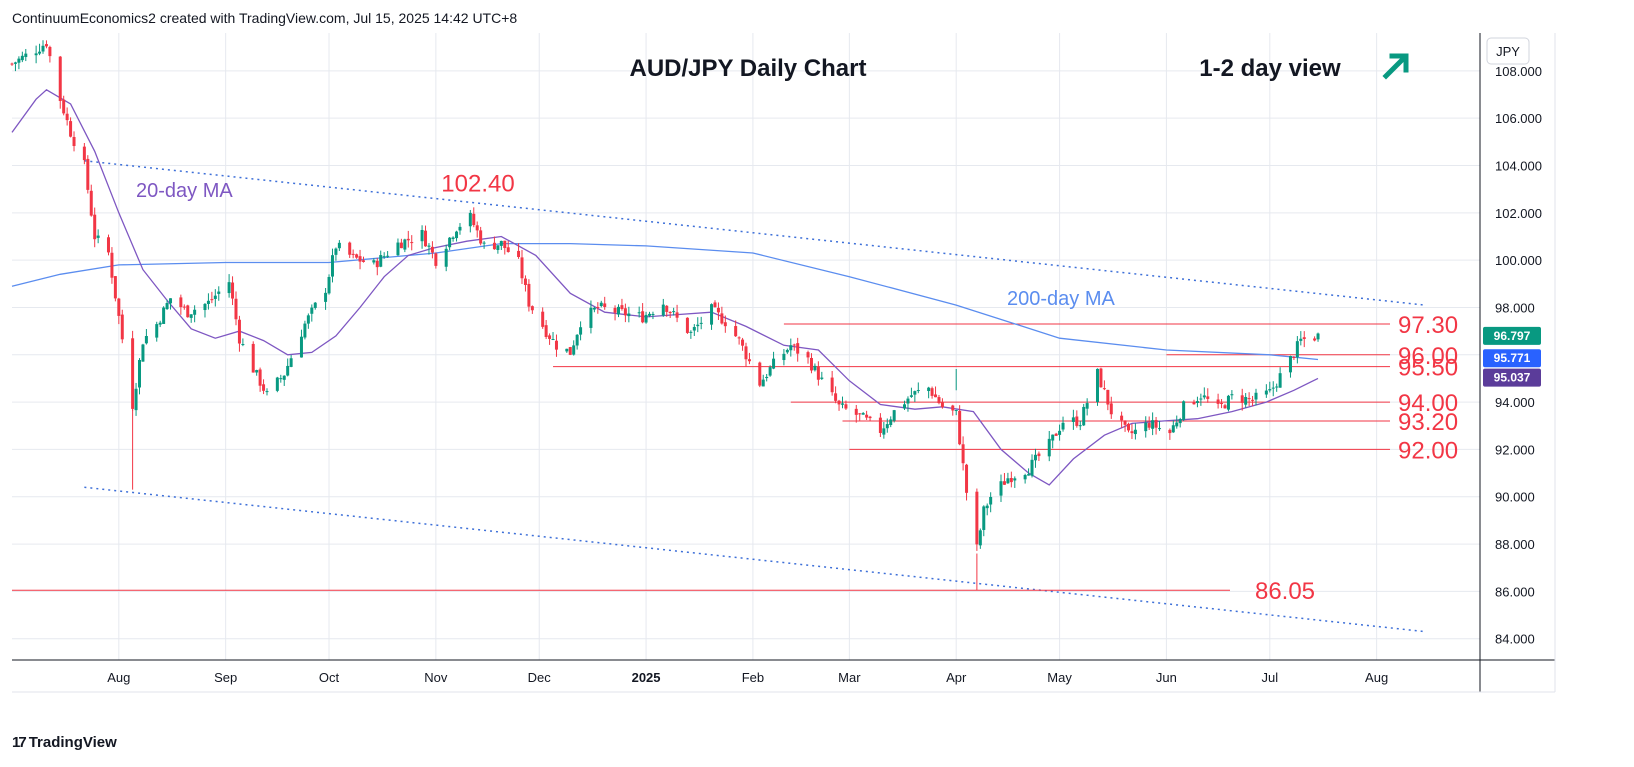  What do you see at coordinates (1515, 307) in the screenshot?
I see `y-tick-label: 98.000` at bounding box center [1515, 307].